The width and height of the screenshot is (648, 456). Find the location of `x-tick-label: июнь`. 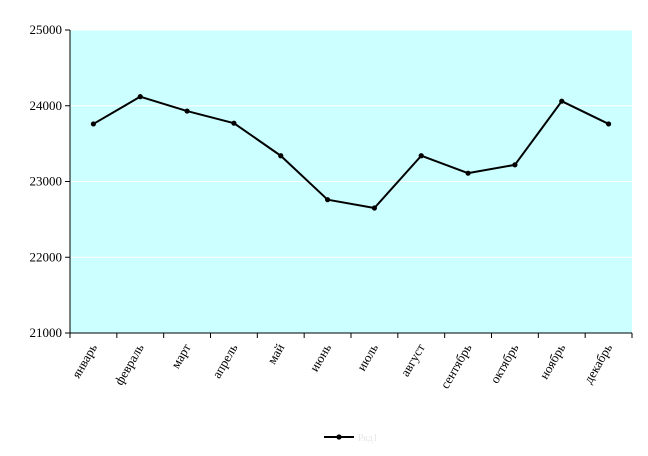

x-tick-label: июнь is located at coordinates (320, 357).